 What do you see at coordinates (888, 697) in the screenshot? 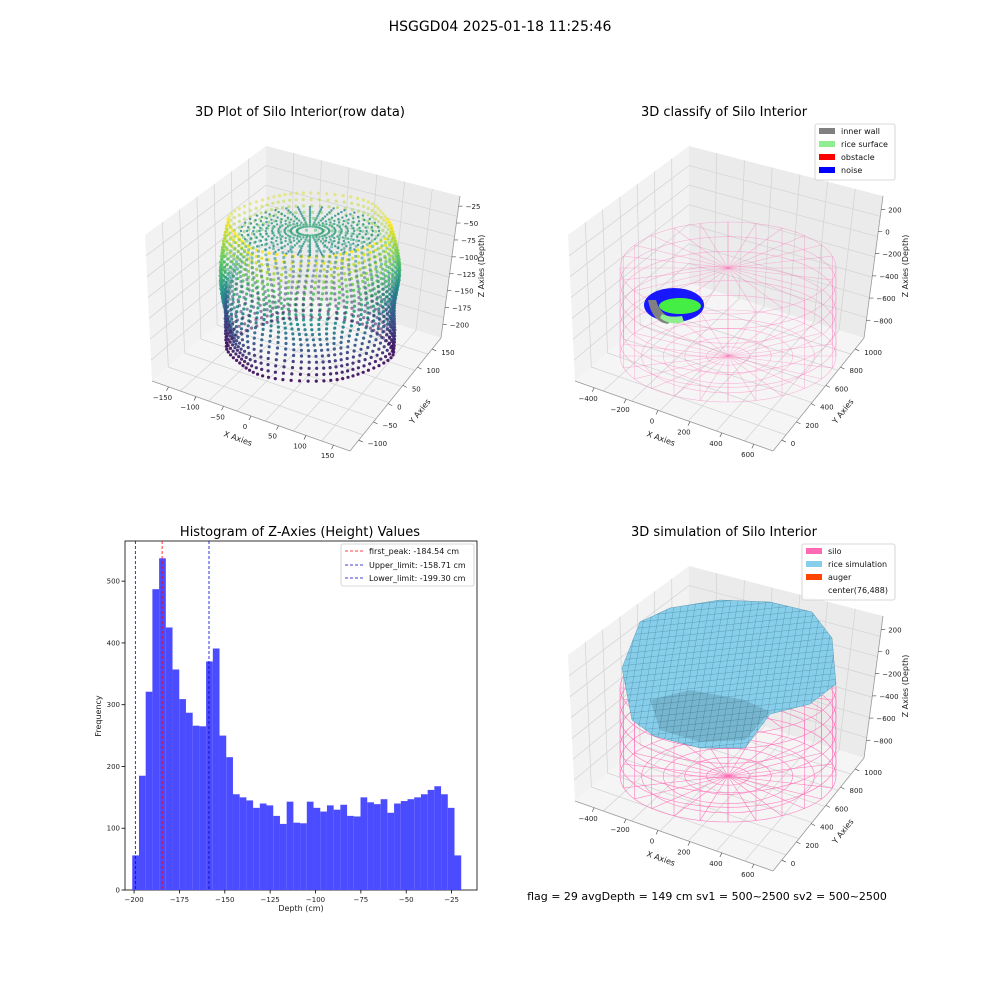
I see `z-tick-label: −400` at bounding box center [888, 697].